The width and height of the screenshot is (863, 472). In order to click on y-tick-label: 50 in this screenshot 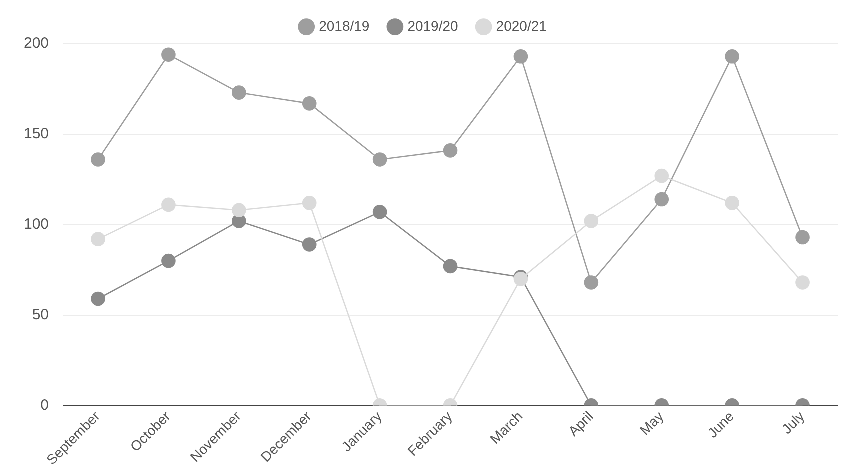, I will do `click(41, 315)`.